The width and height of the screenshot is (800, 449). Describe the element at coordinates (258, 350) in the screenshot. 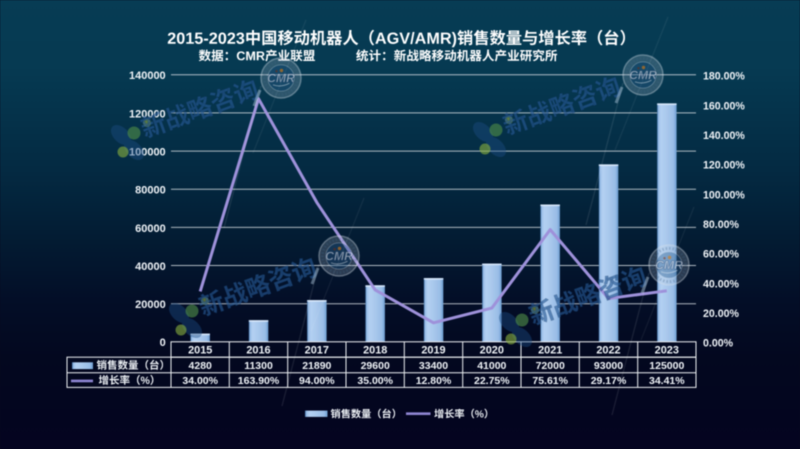

I see `svg-text: 2016` at that location.